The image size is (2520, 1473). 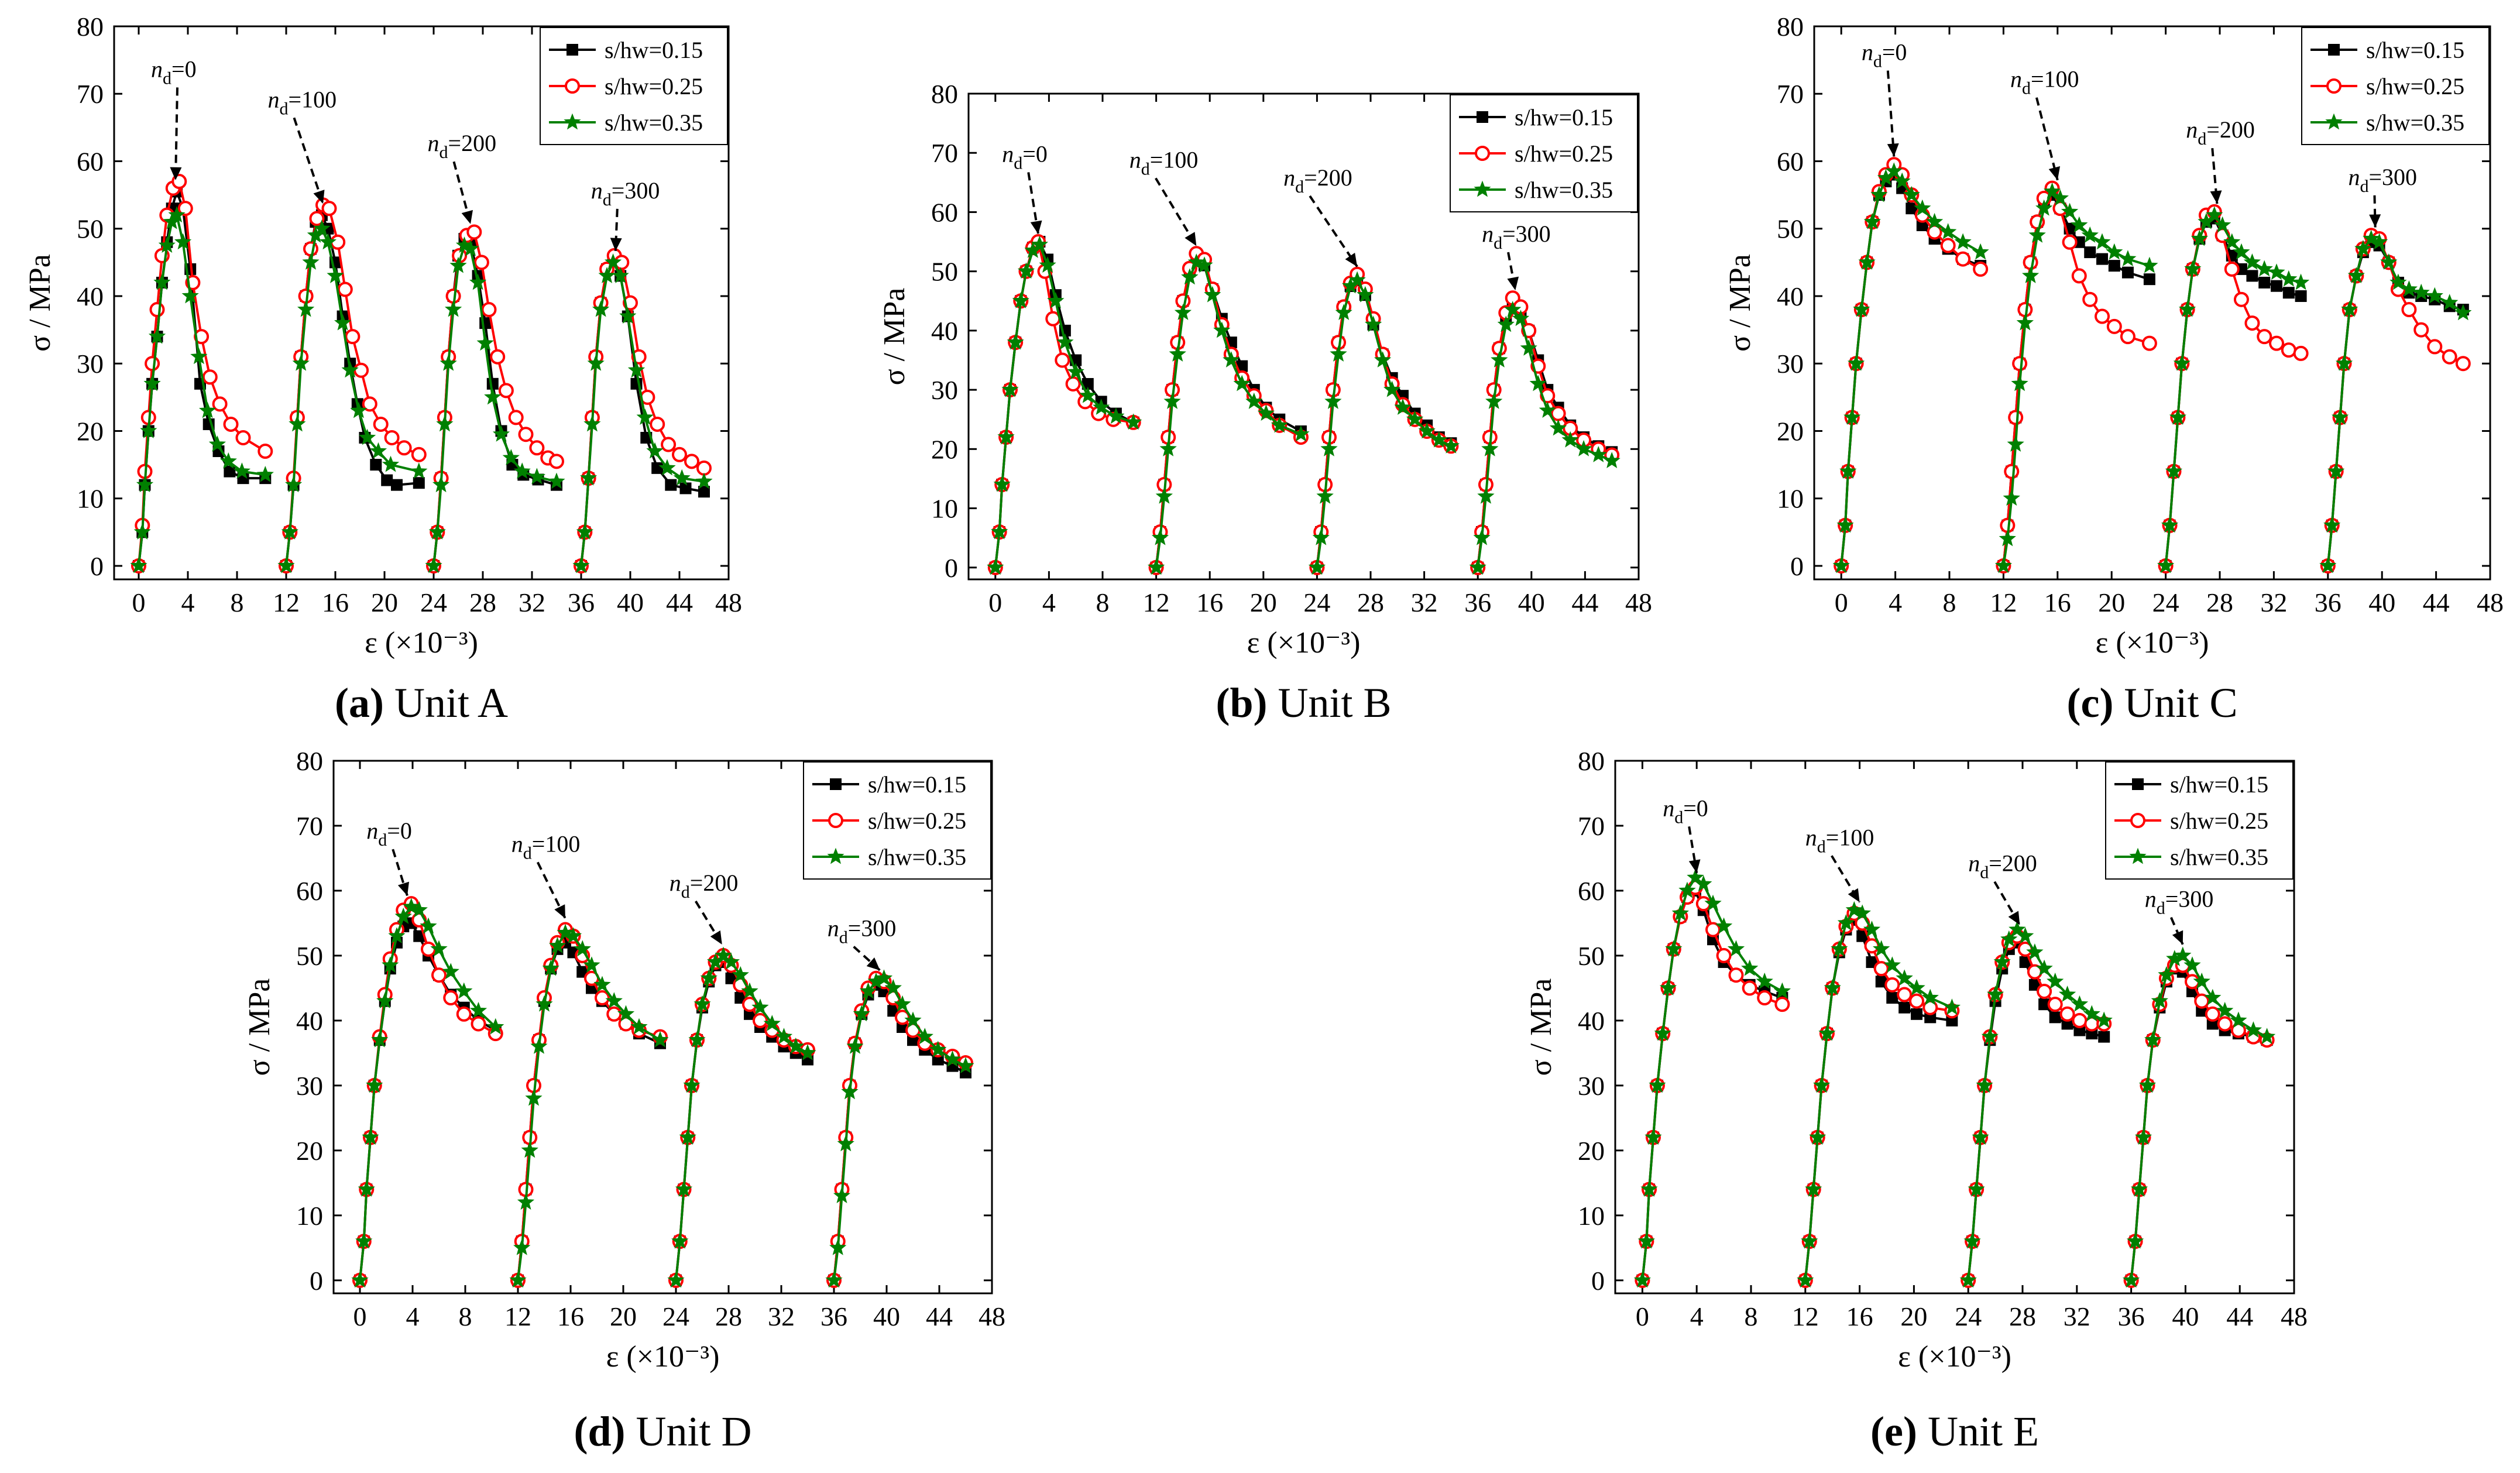 What do you see at coordinates (878, 928) in the screenshot?
I see `nd-number: 300` at bounding box center [878, 928].